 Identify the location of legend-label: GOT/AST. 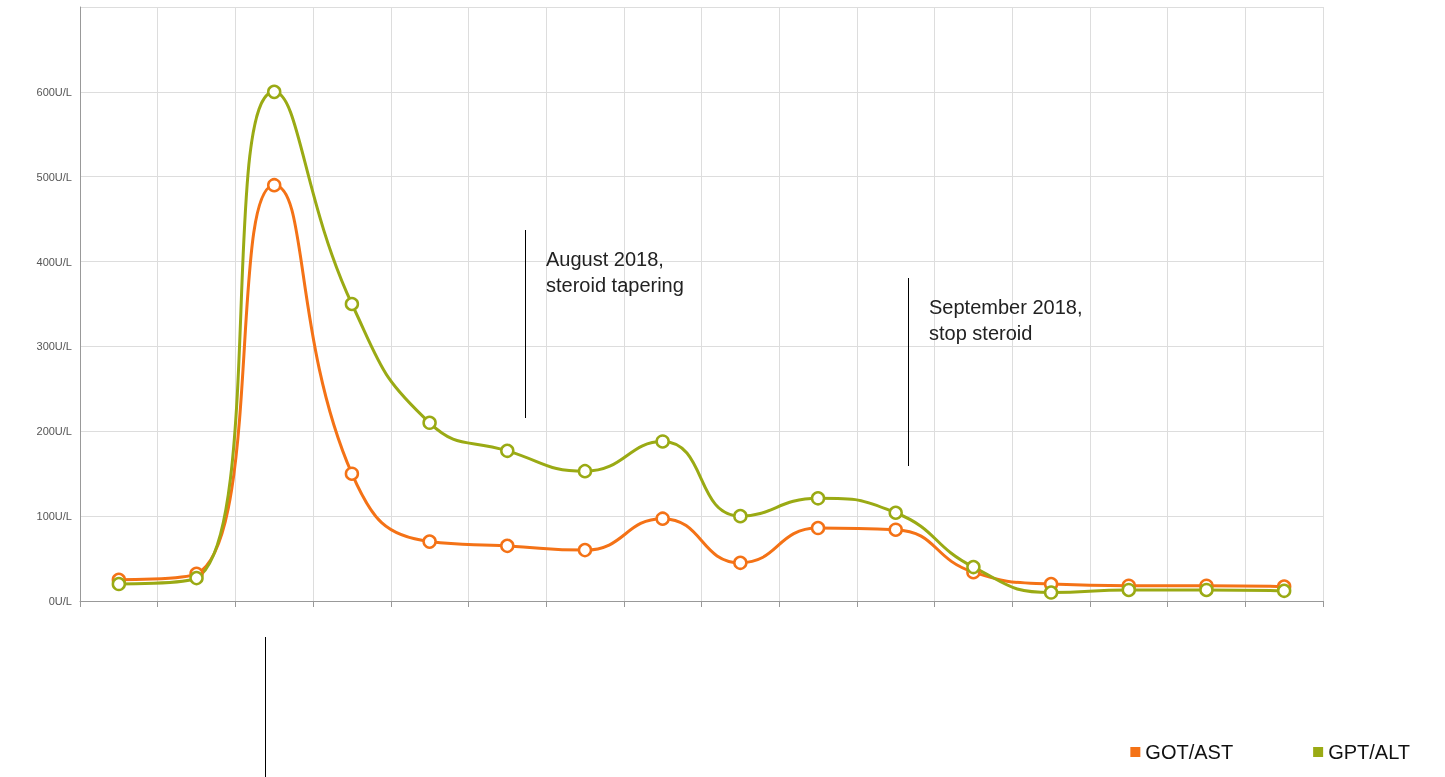
(1189, 752).